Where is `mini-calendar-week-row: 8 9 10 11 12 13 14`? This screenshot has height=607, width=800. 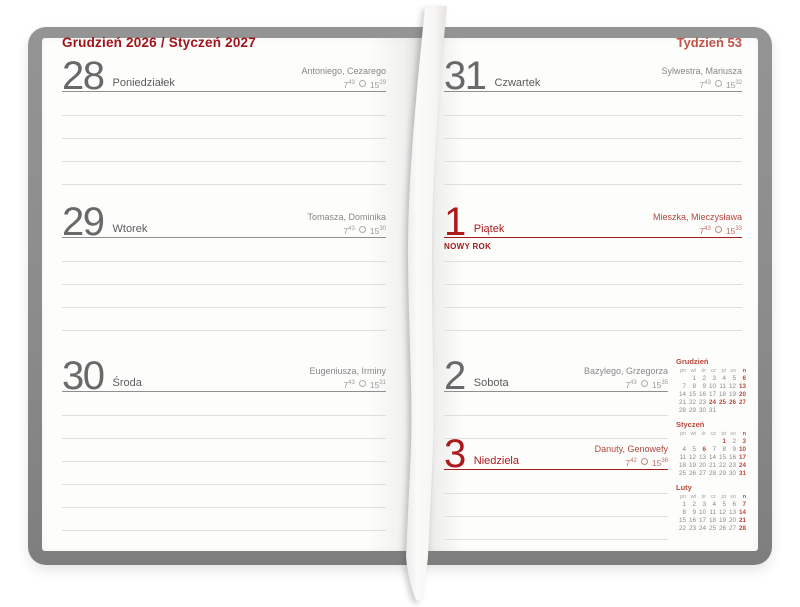 mini-calendar-week-row: 8 9 10 11 12 13 14 is located at coordinates (712, 513).